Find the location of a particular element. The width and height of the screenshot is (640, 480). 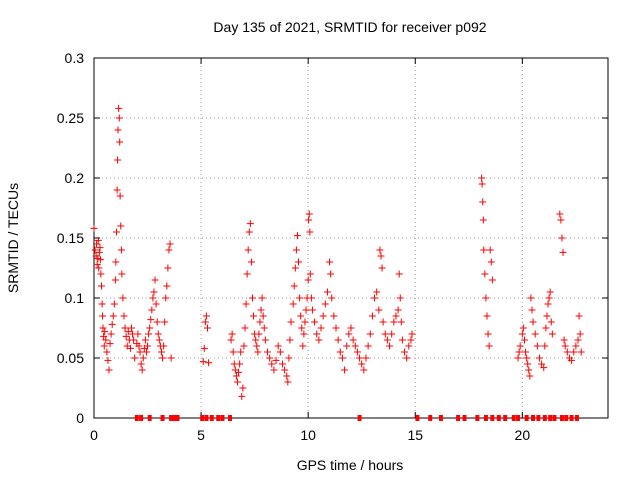

x-tick-label: 0 is located at coordinates (94, 435).